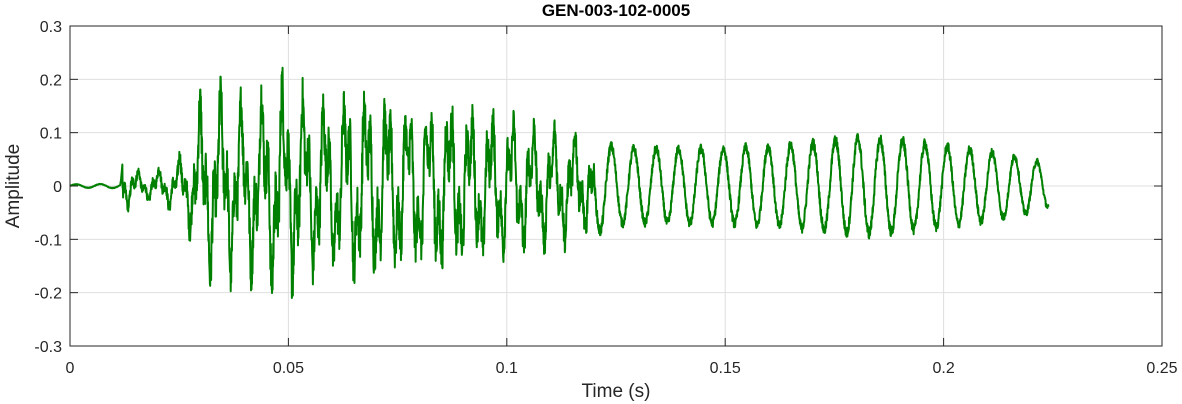 The image size is (1182, 404). I want to click on x-tick-label: 0, so click(70, 368).